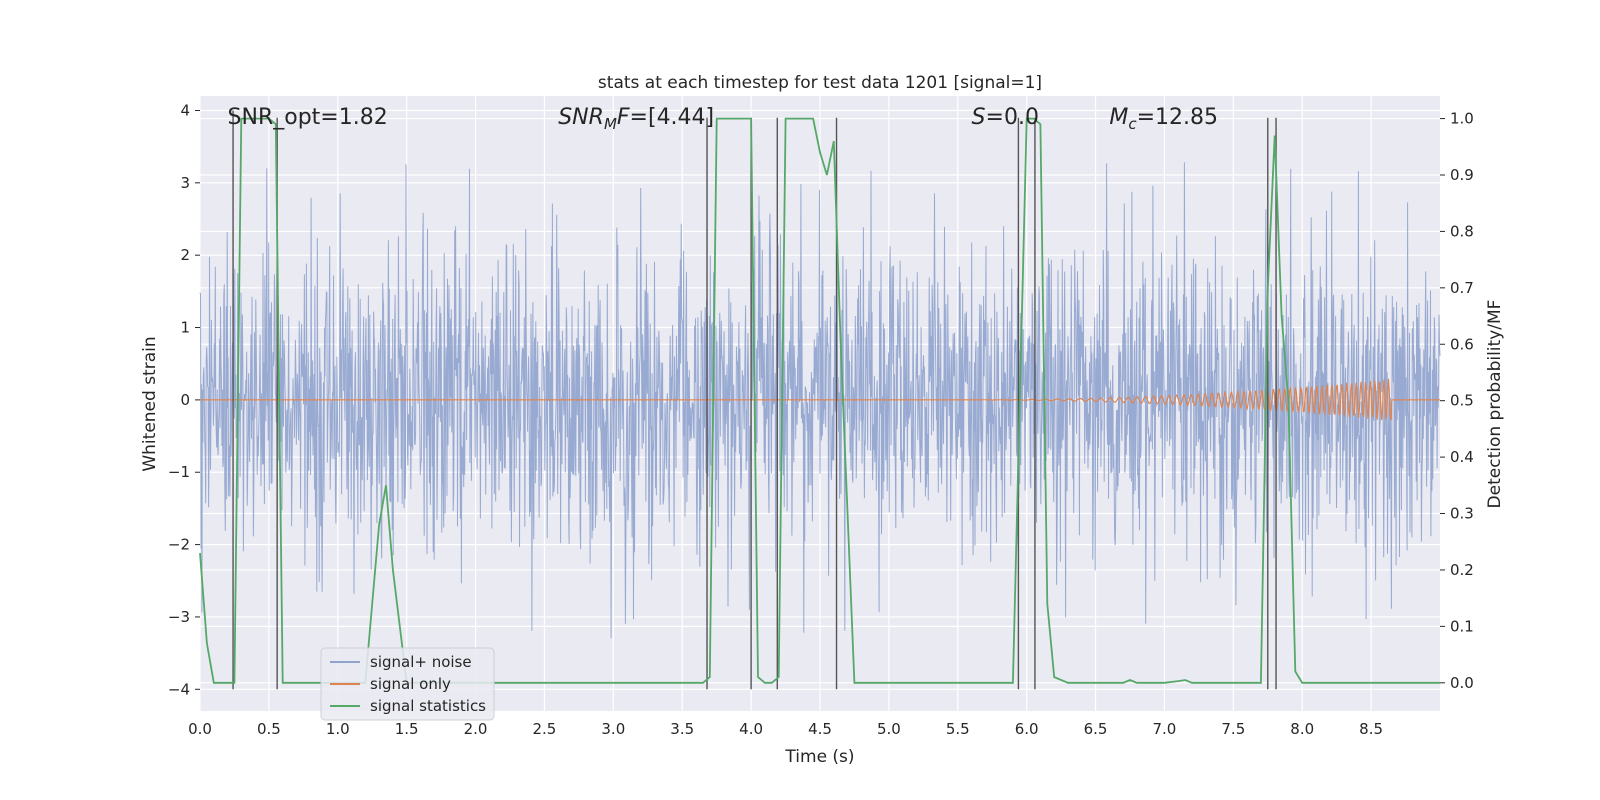 The image size is (1600, 800). Describe the element at coordinates (1462, 514) in the screenshot. I see `right-y-tick-label: 0.3` at that location.